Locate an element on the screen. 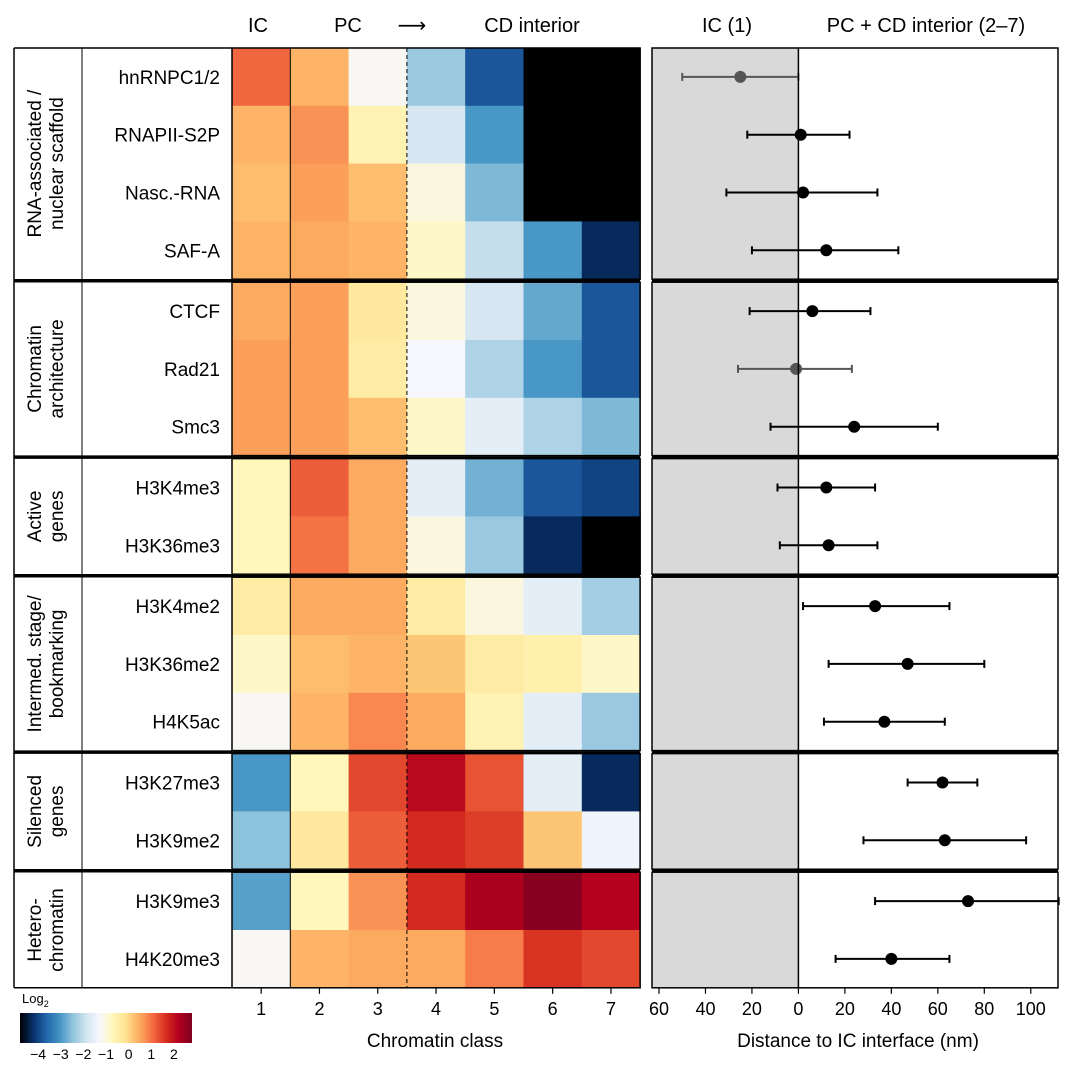  row-label: H3K9me3 is located at coordinates (178, 902).